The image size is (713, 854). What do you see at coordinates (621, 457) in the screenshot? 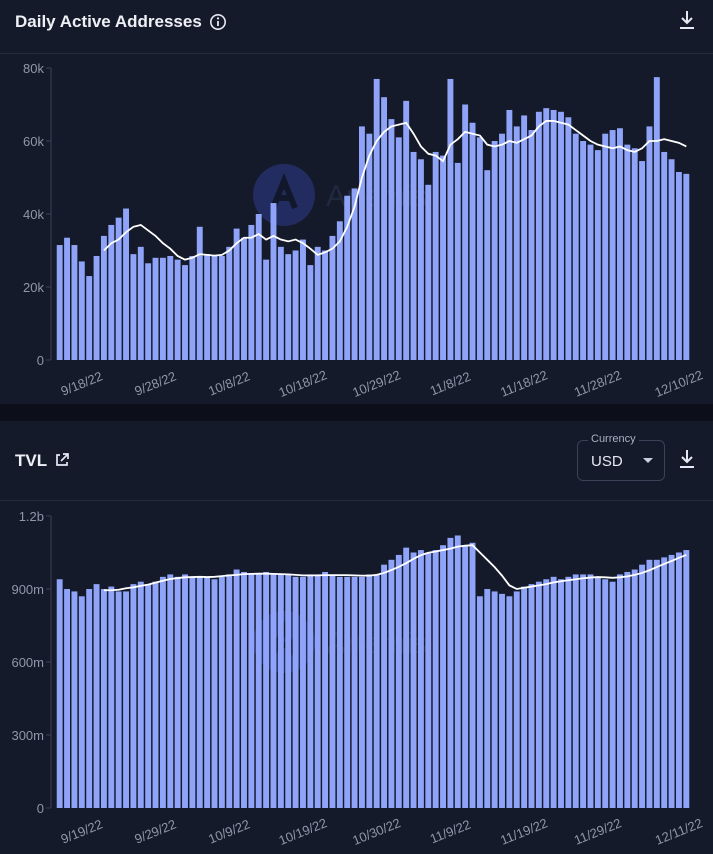
I see `currency-select: Currency USD` at bounding box center [621, 457].